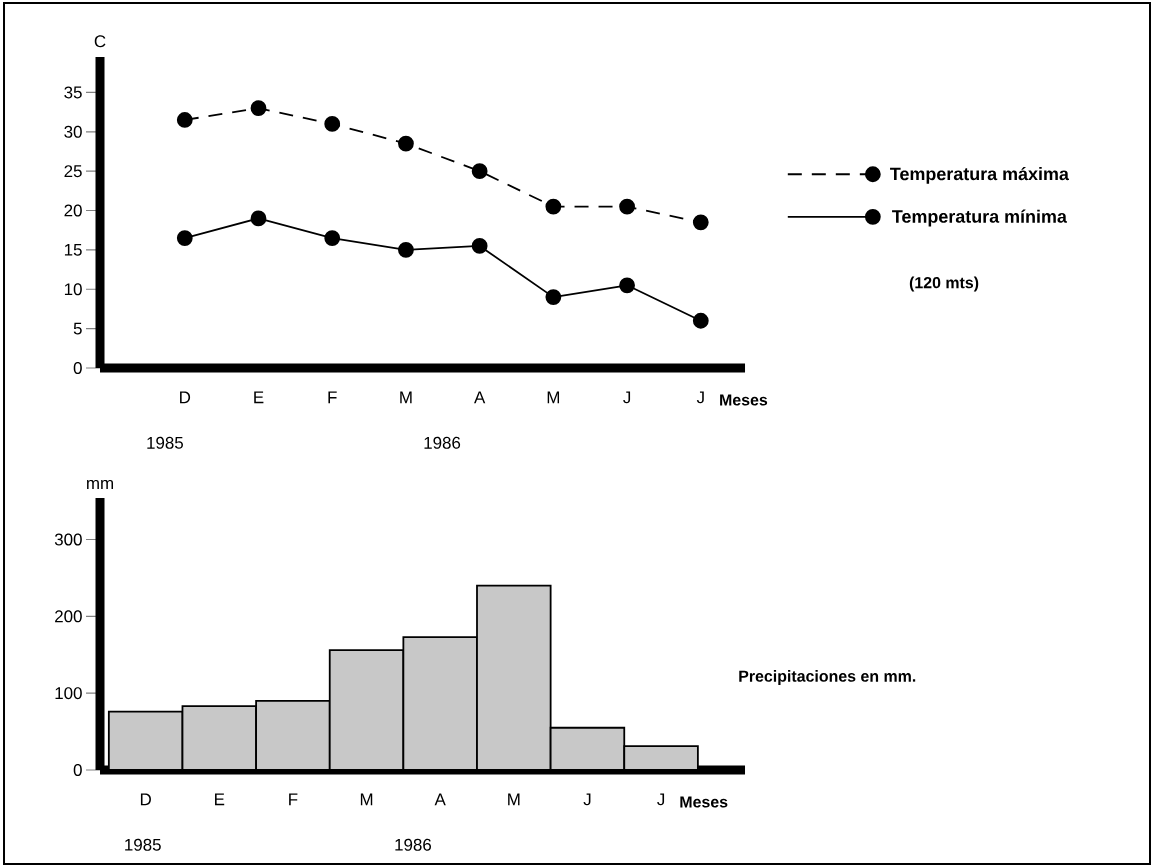  Describe the element at coordinates (73, 171) in the screenshot. I see `y-tick-label: 25` at that location.